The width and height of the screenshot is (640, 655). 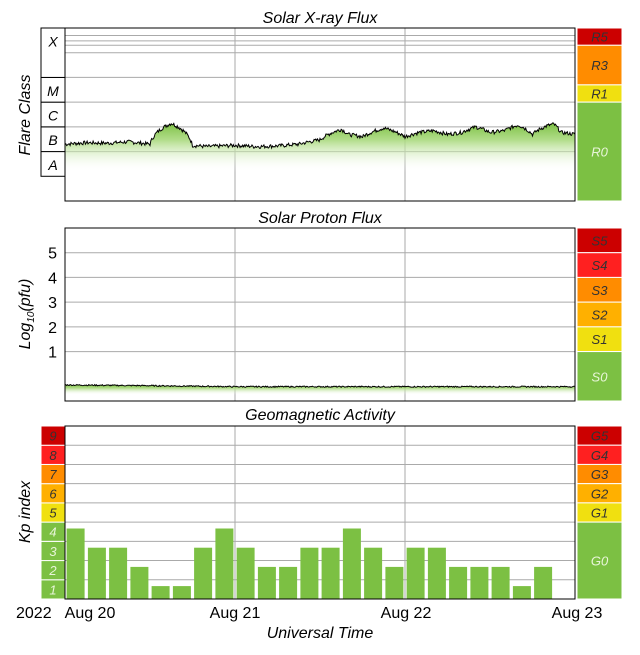 What do you see at coordinates (53, 474) in the screenshot?
I see `kp-scale-label: 7` at bounding box center [53, 474].